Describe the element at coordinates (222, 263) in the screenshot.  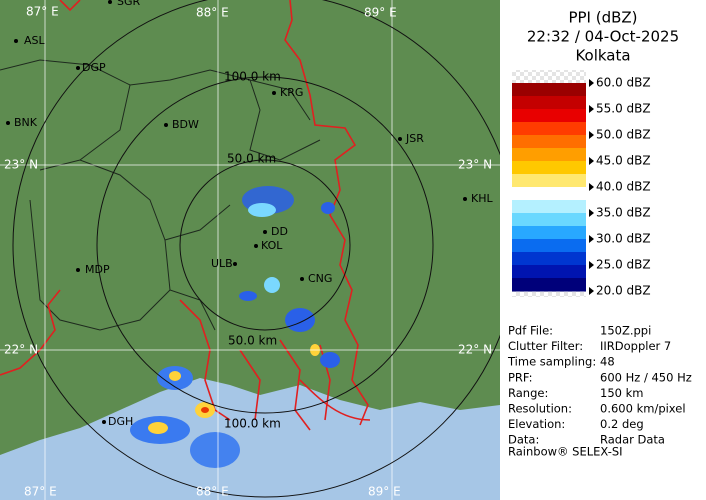
I see `city-label: ULB` at that location.